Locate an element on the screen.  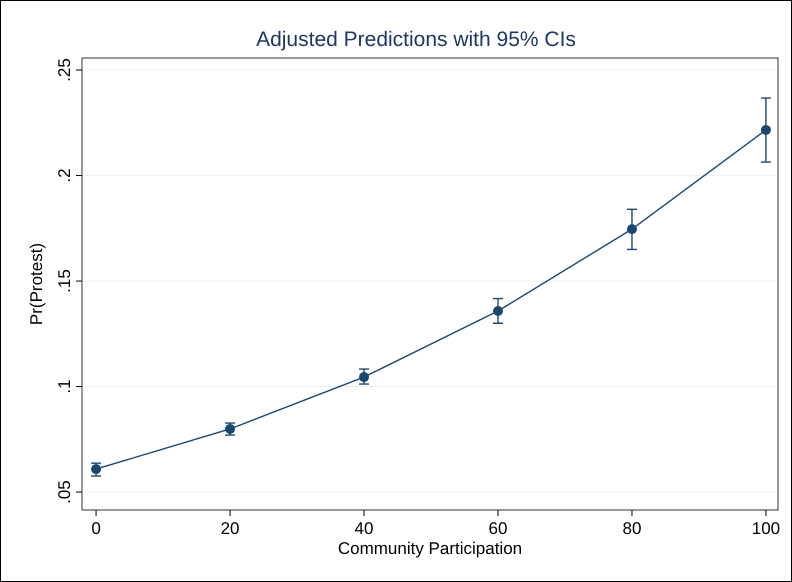
x-tick-label: 80 is located at coordinates (632, 528).